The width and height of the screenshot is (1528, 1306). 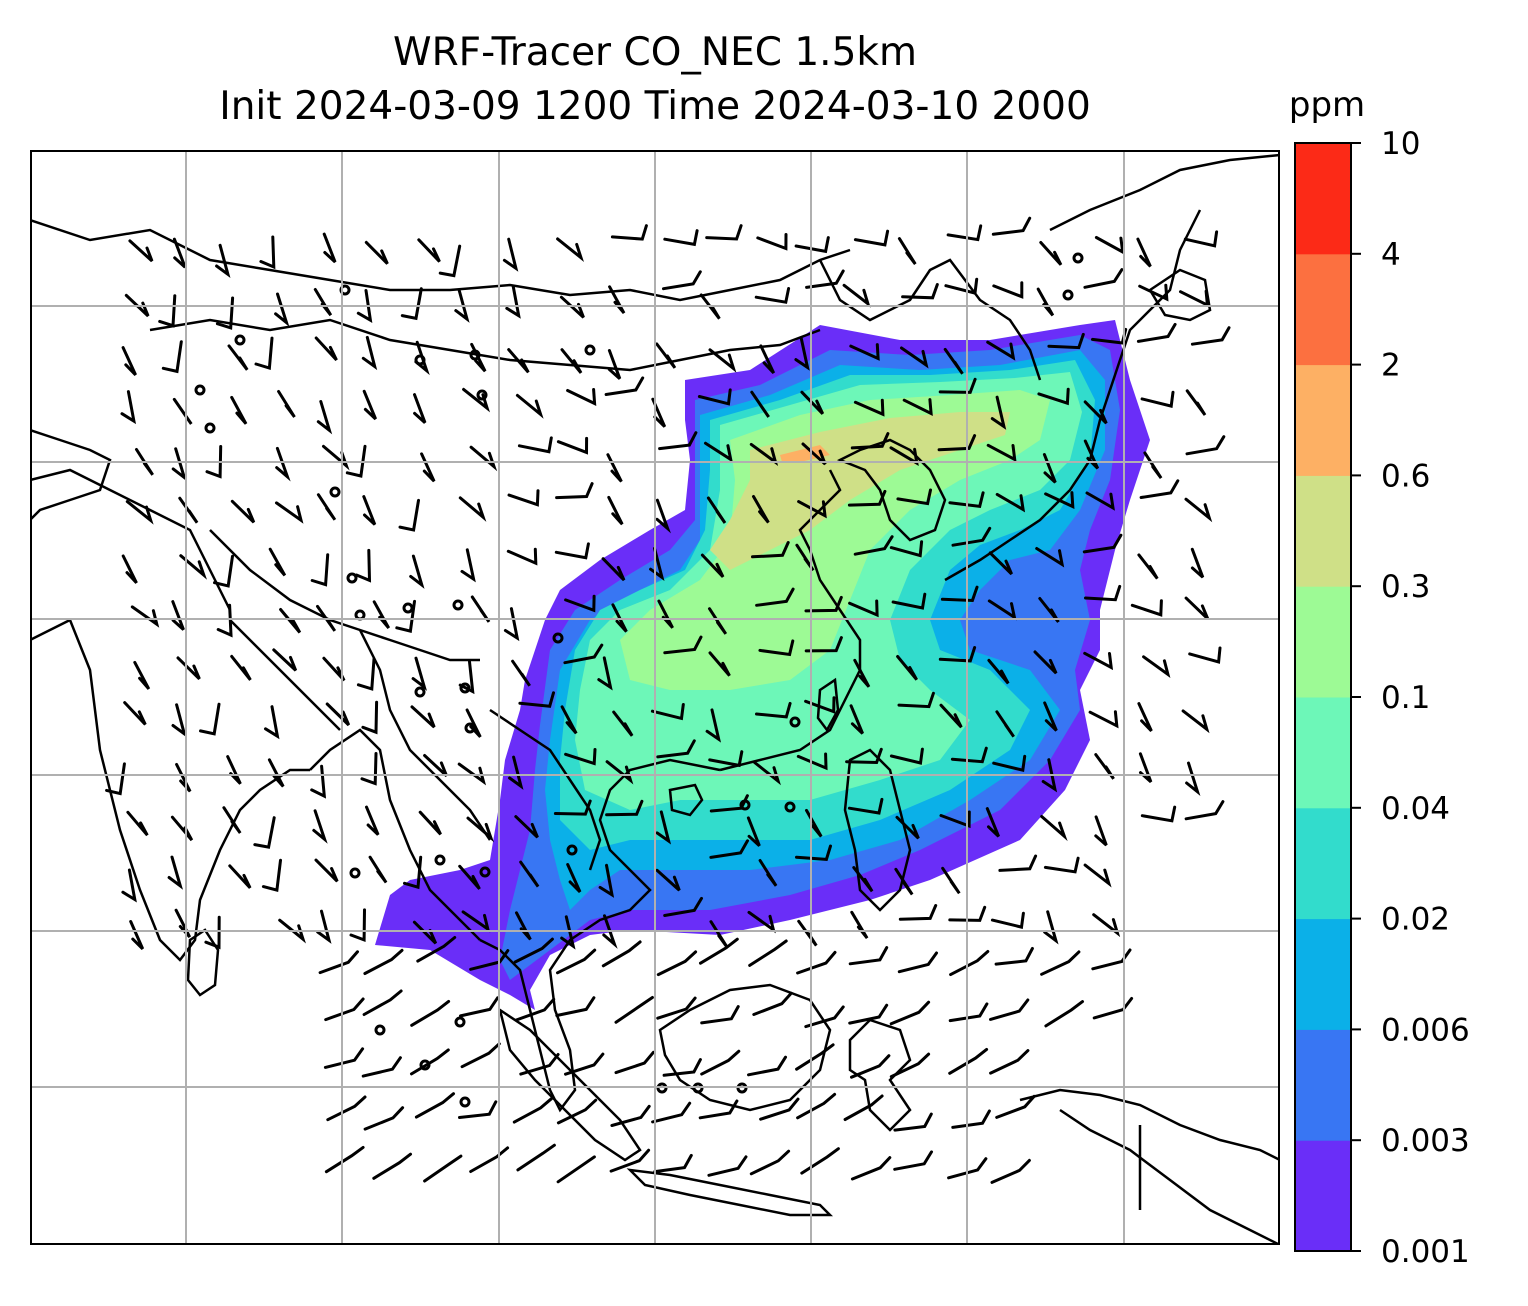 I want to click on coastline-new-guinea-south, so click(x=1169, y=1176).